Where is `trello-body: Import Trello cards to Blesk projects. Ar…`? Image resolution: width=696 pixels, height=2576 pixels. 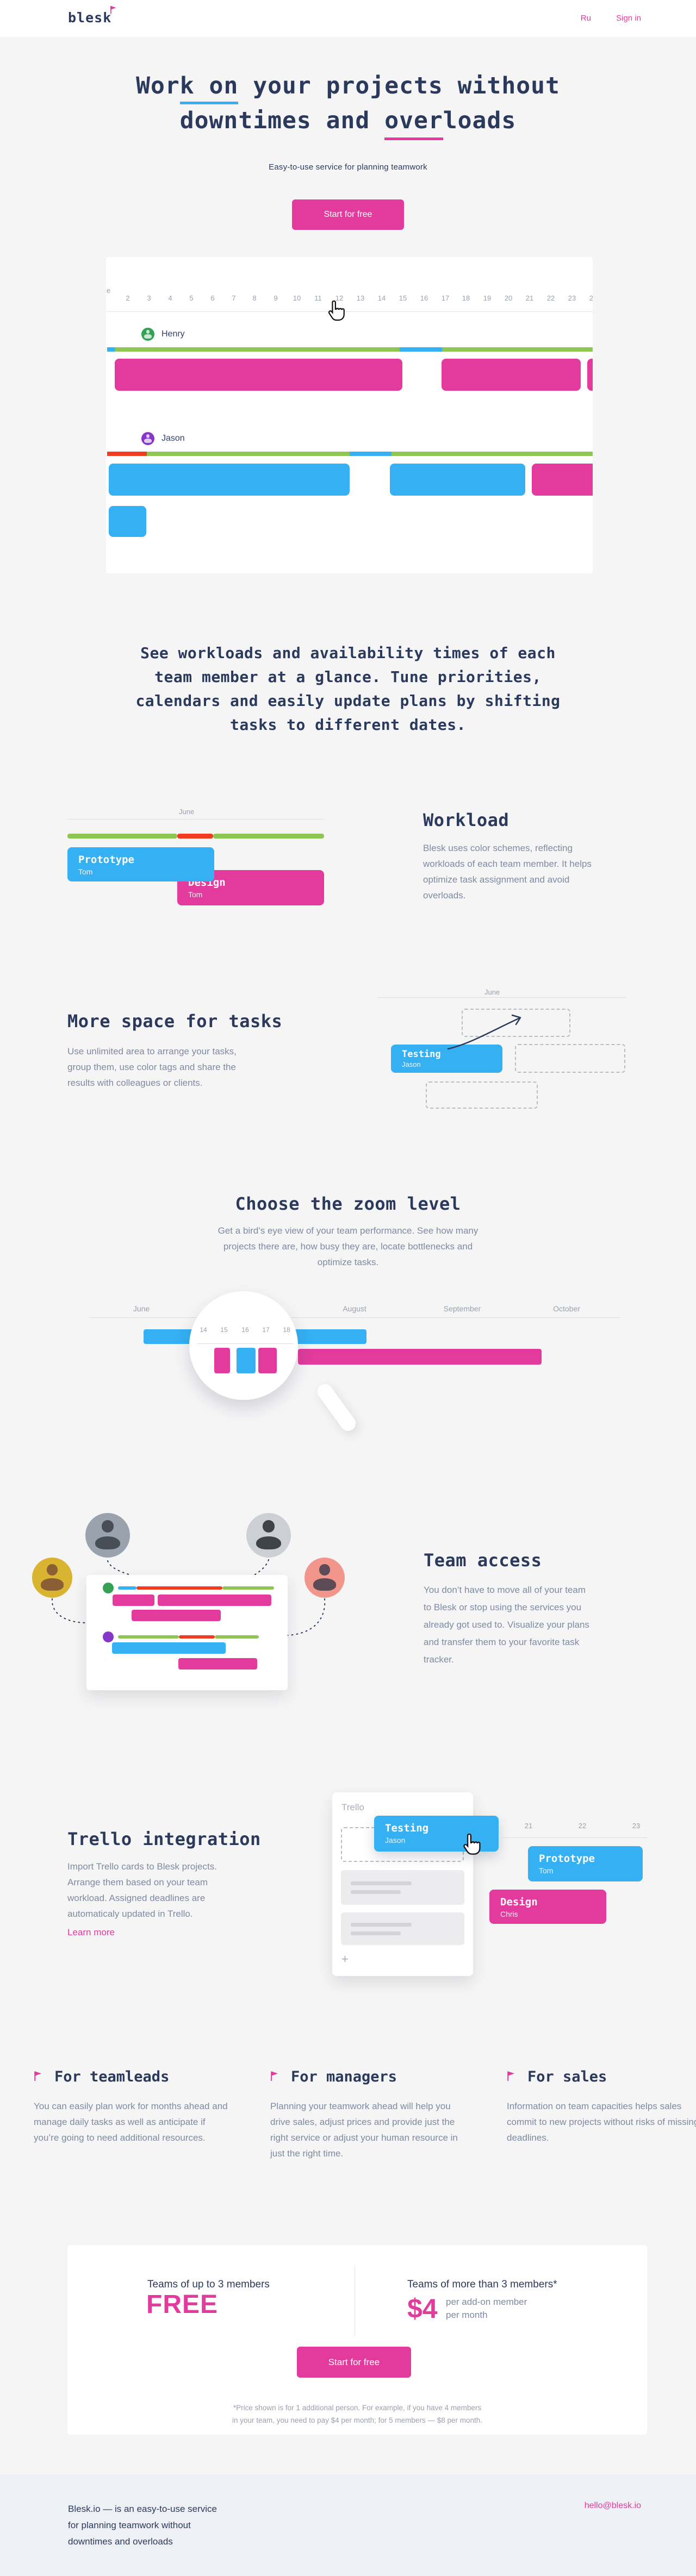
trello-body: Import Trello cards to Blesk projects. Ar… is located at coordinates (142, 1891).